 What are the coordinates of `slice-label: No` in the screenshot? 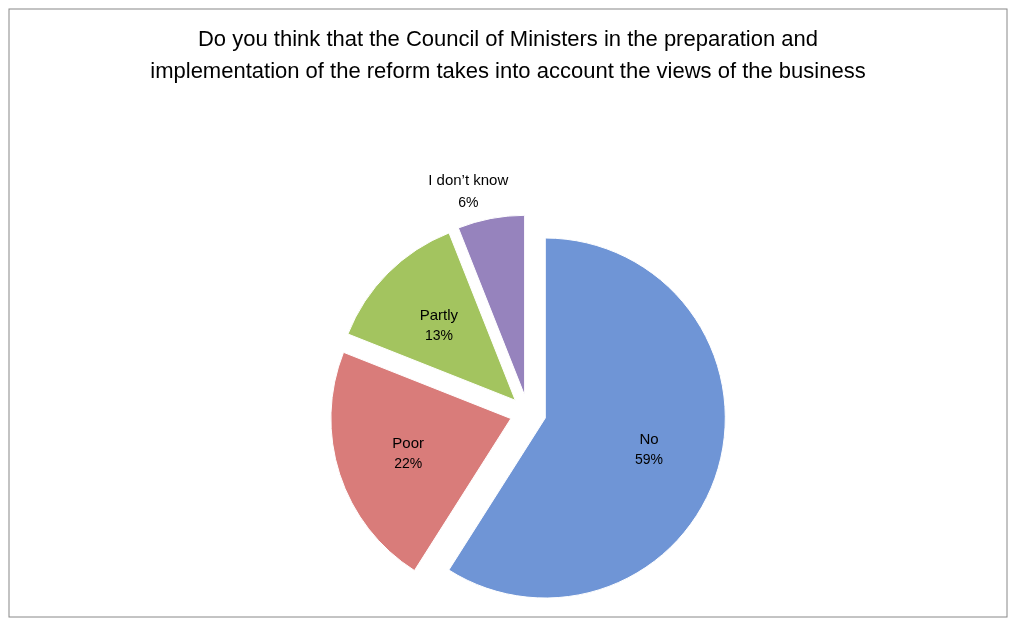 It's located at (649, 439).